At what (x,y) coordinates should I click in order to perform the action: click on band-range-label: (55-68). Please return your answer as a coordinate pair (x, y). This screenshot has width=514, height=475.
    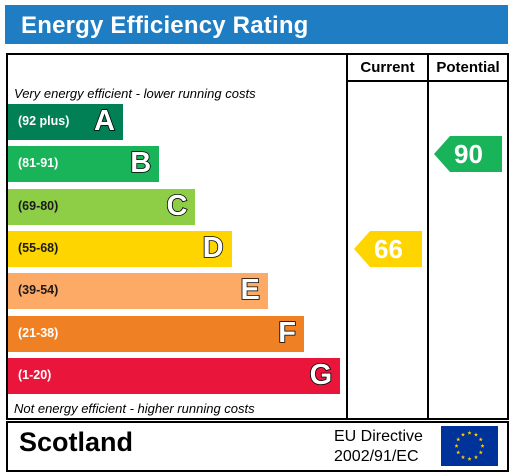
    Looking at the image, I should click on (38, 247).